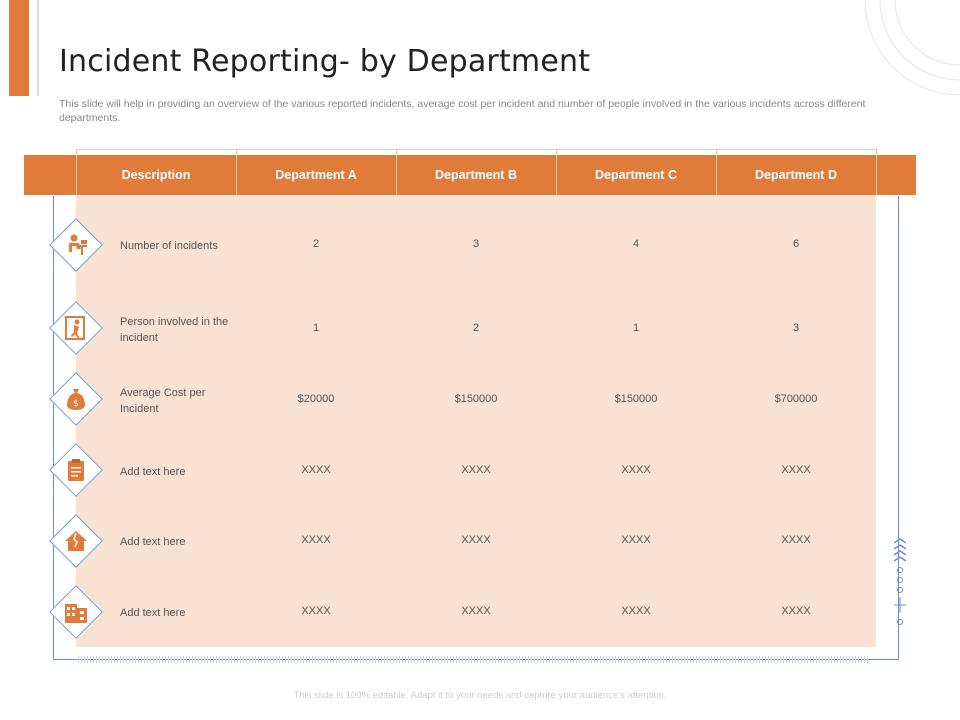 The width and height of the screenshot is (960, 720). Describe the element at coordinates (76, 613) in the screenshot. I see `building-icon` at that location.